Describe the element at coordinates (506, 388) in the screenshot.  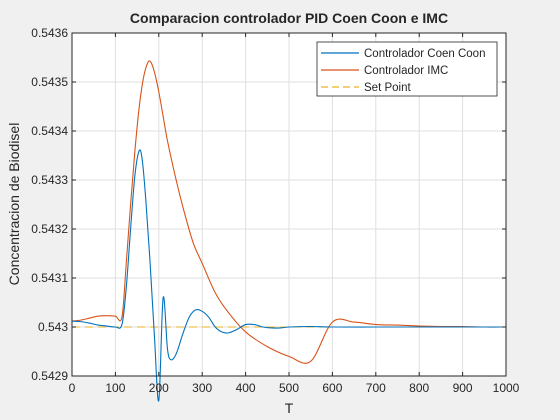
I see `x-tick-label: 1000` at that location.